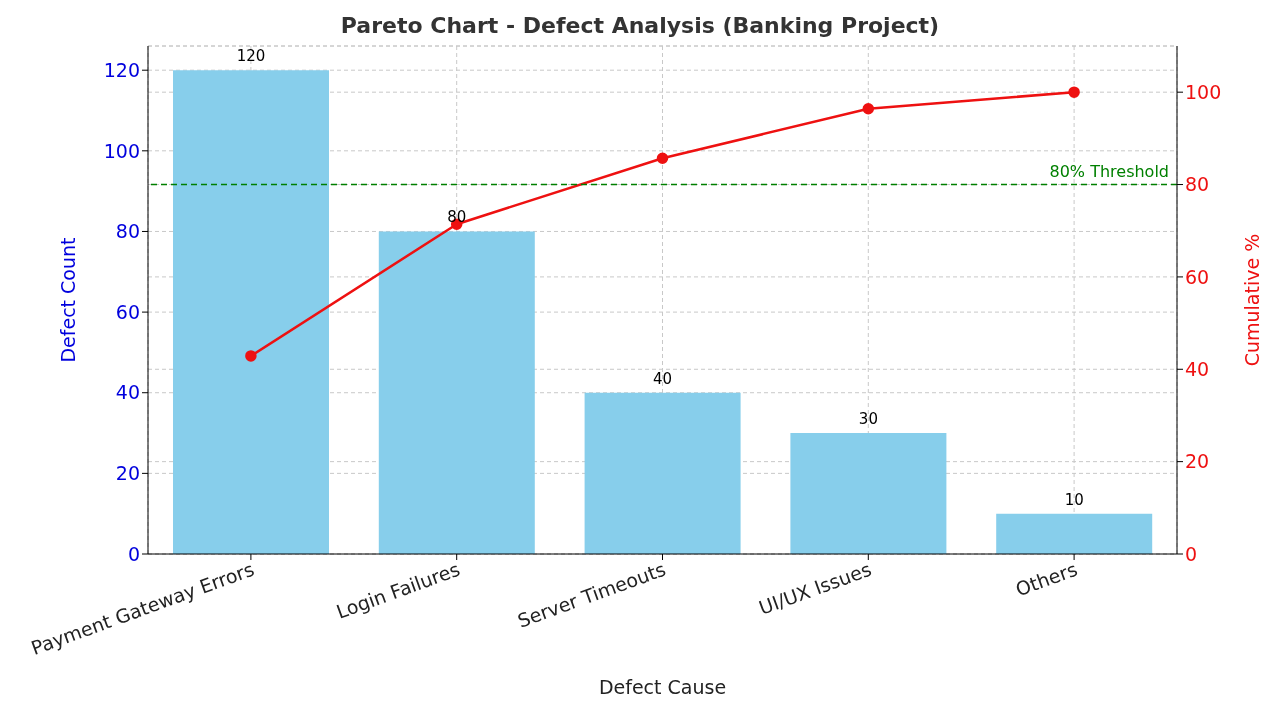 Image resolution: width=1280 pixels, height=720 pixels. I want to click on ref-line-label: 80% Threshold, so click(1109, 171).